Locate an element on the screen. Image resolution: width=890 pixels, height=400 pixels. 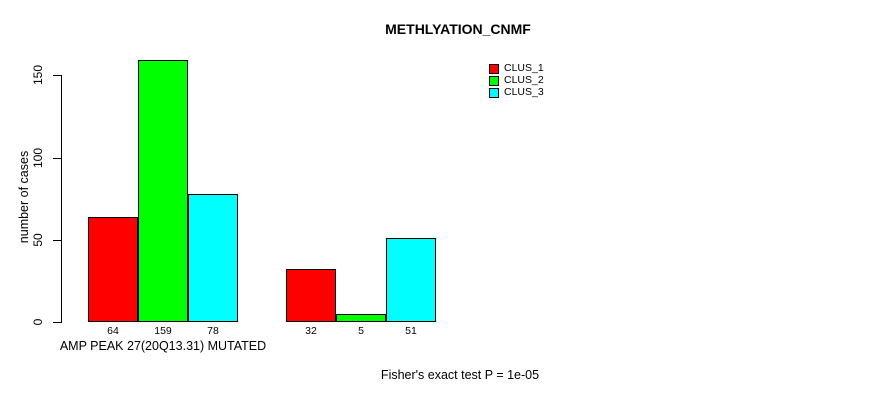
bar-clus_1-group1 is located at coordinates (113, 269).